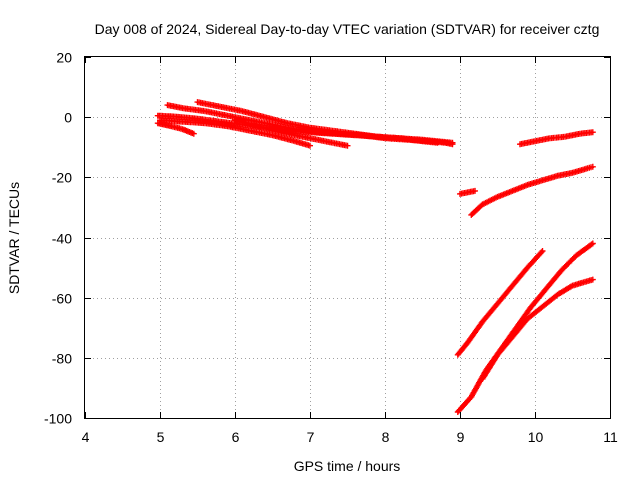 This screenshot has height=480, width=640. I want to click on y-tick-label: -80, so click(62, 359).